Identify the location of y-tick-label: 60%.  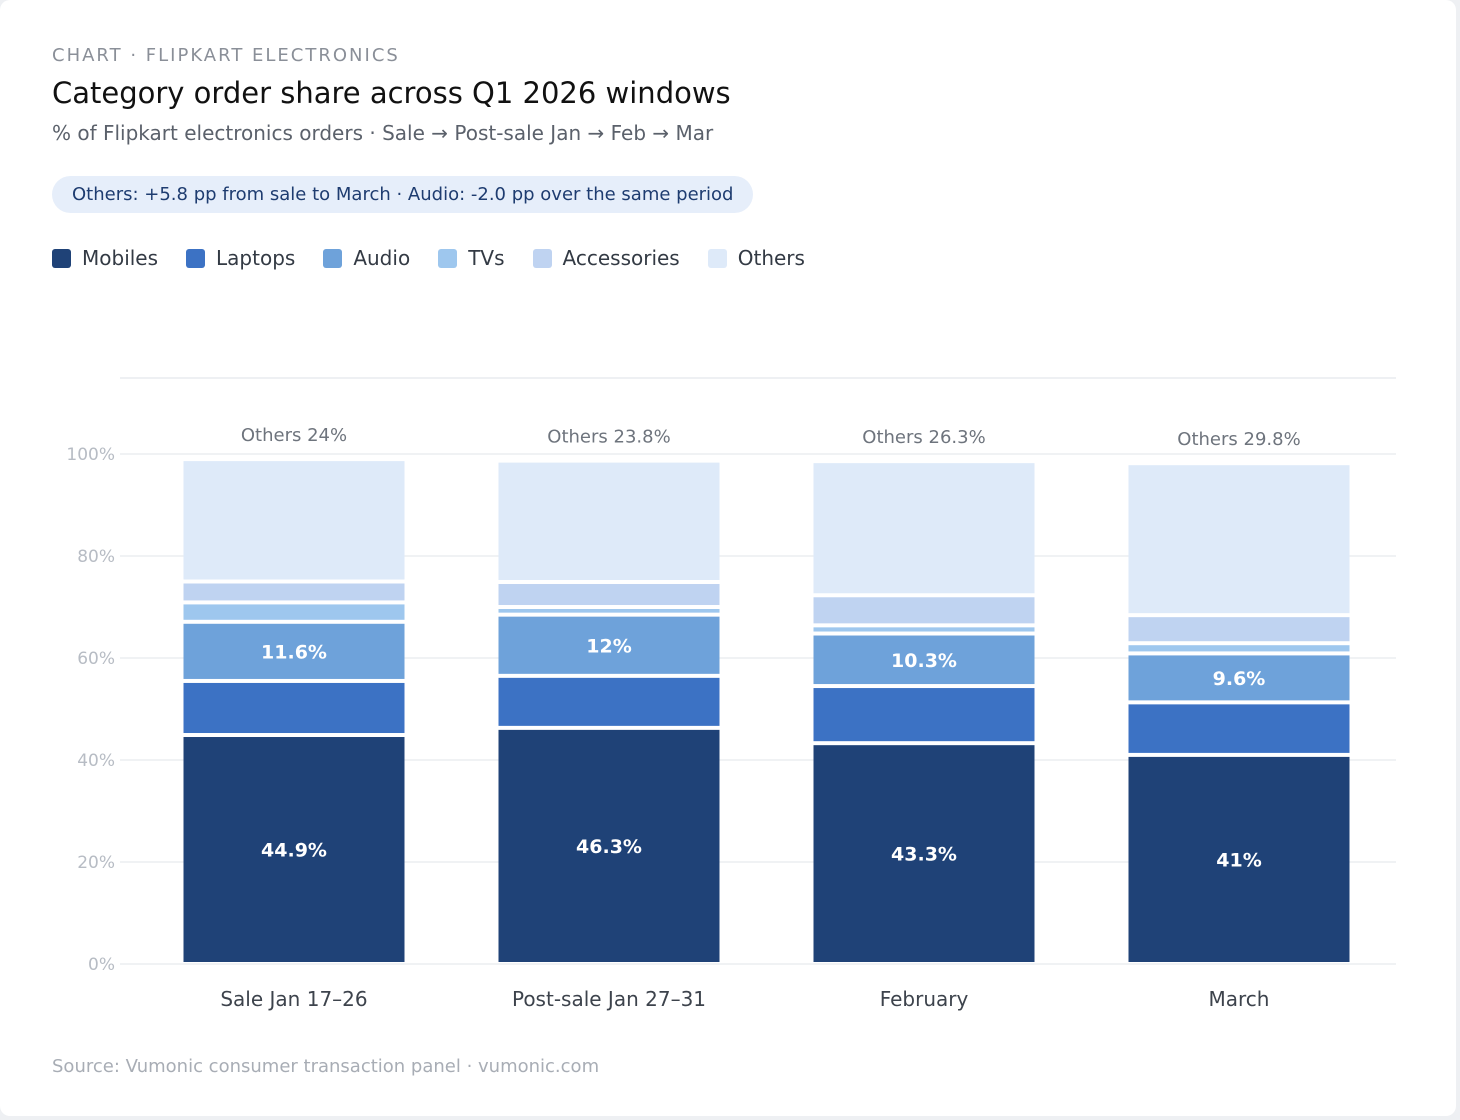
(96, 659).